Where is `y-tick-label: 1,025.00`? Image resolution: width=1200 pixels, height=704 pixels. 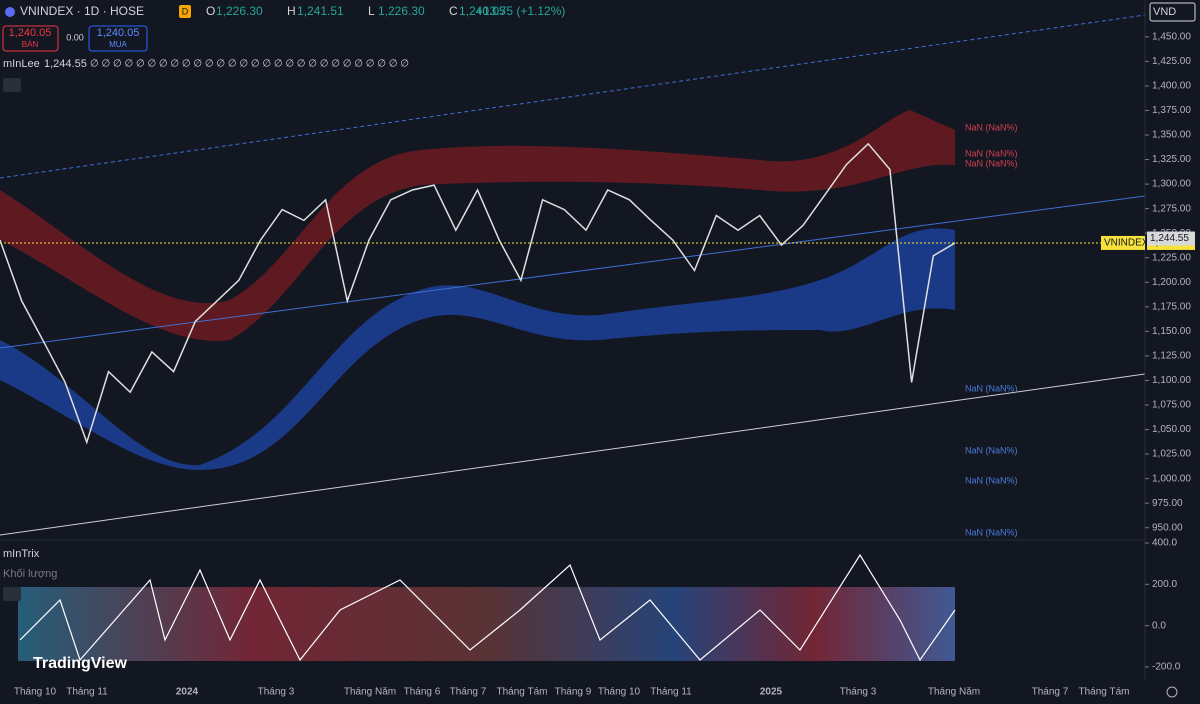 y-tick-label: 1,025.00 is located at coordinates (1171, 454).